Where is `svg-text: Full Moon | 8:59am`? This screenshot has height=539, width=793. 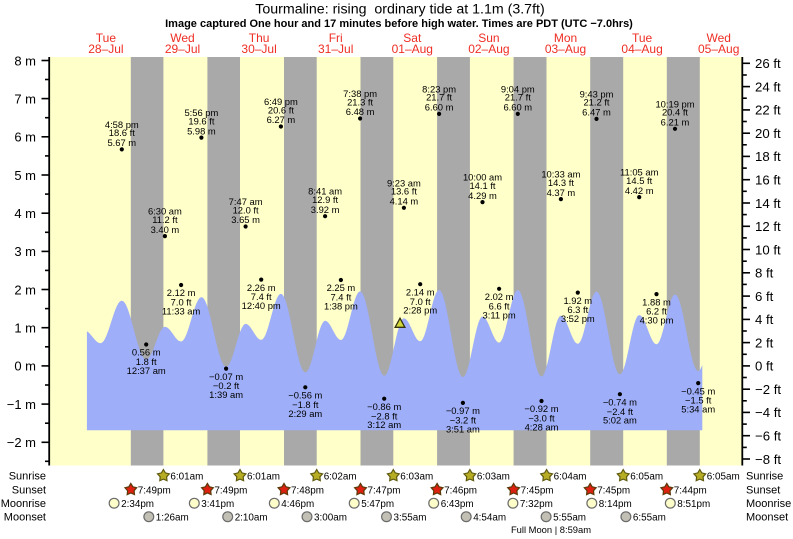
svg-text: Full Moon | 8:59am is located at coordinates (551, 529).